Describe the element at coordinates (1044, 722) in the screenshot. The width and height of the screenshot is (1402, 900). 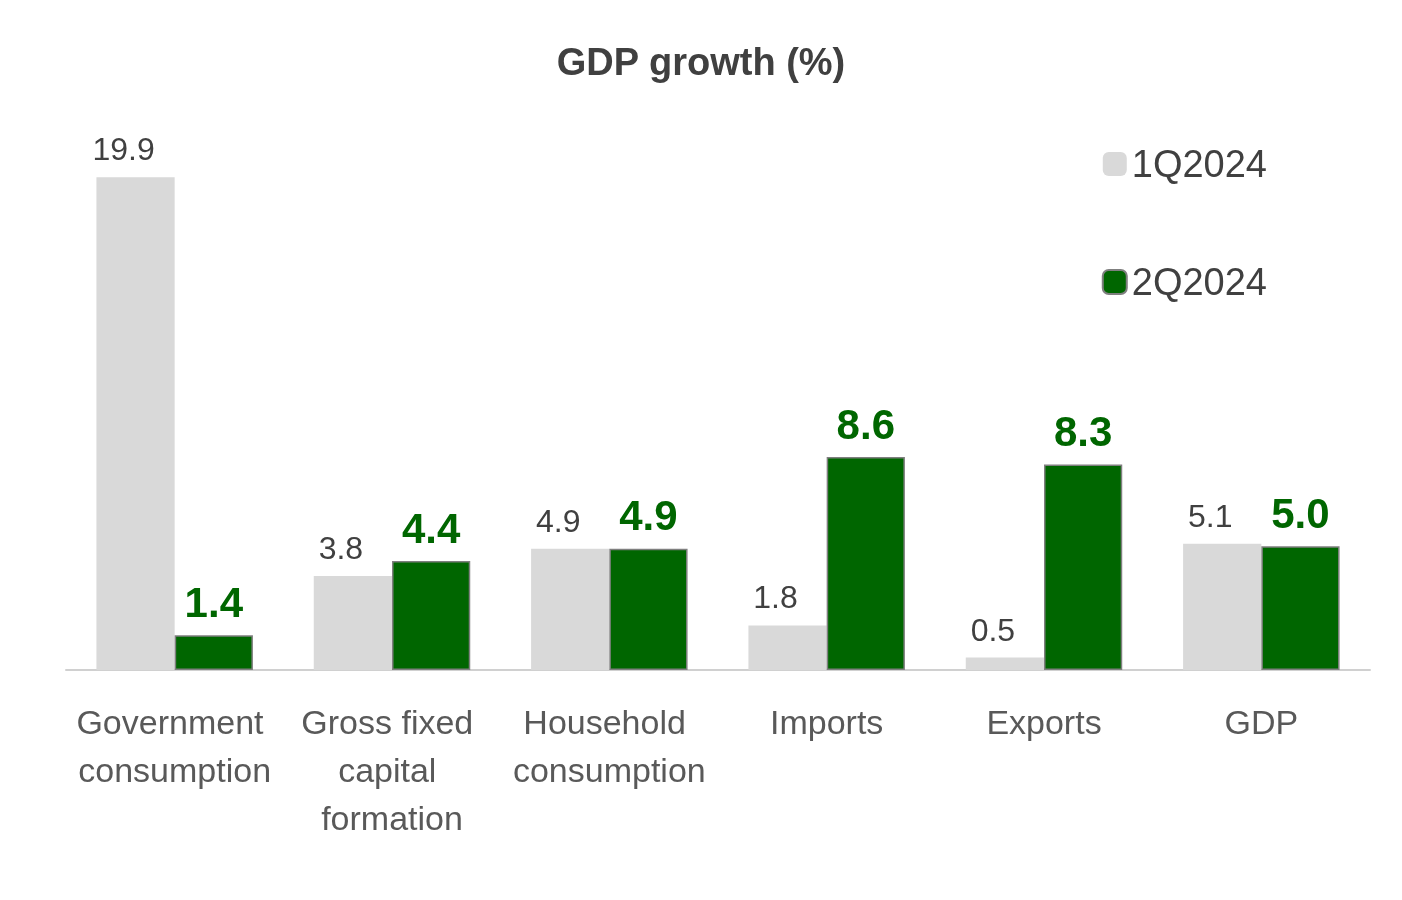
I see `x-tick-label: Exports` at that location.